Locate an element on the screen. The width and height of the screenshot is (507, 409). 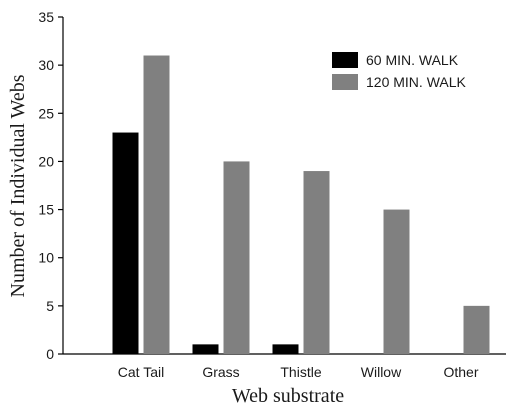
legend: 60 MIN. WALK 120 MIN. WALK is located at coordinates (399, 71).